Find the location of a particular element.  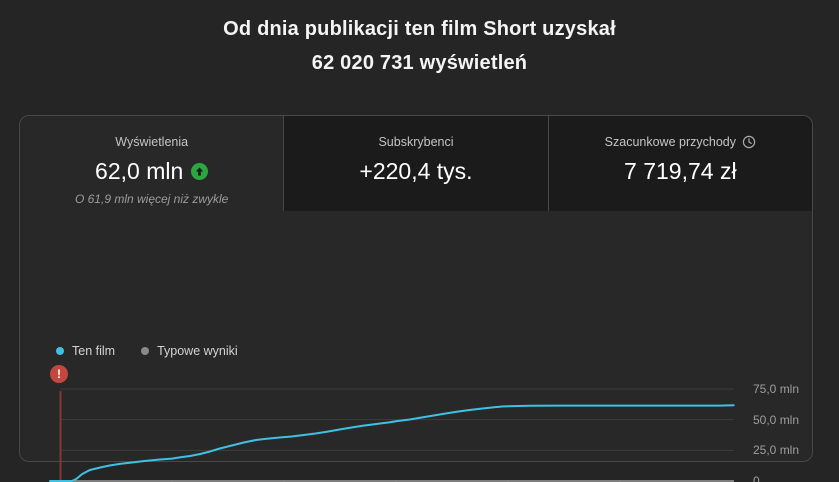

y-tick-label: 50,0 mln is located at coordinates (776, 419).